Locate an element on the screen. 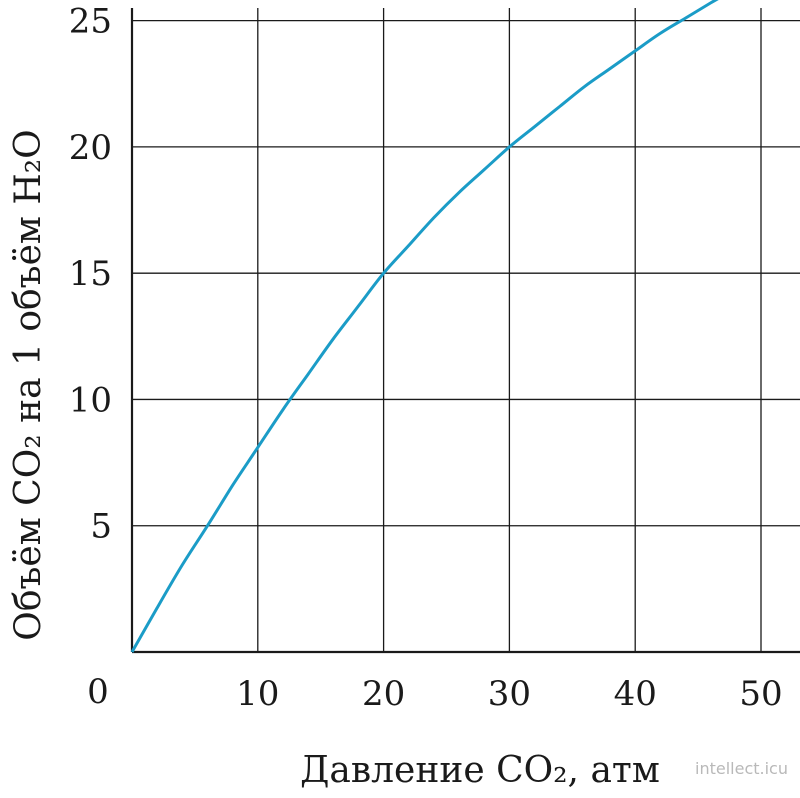  x-tick-labels: 10 20 30 40 50 is located at coordinates (509, 694).